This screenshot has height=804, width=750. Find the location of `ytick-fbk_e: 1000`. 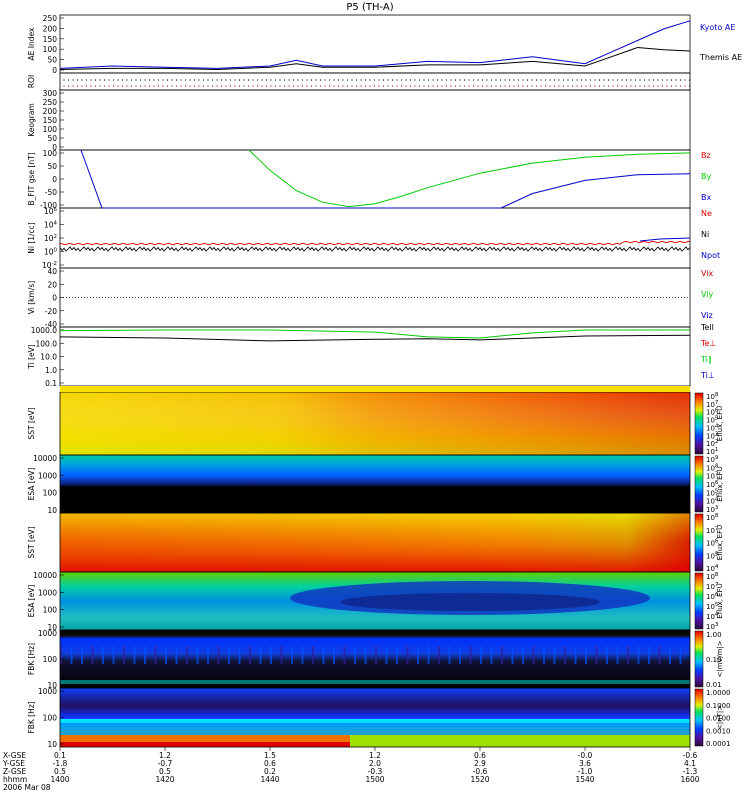

ytick-fbk_e: 1000 is located at coordinates (47, 691).